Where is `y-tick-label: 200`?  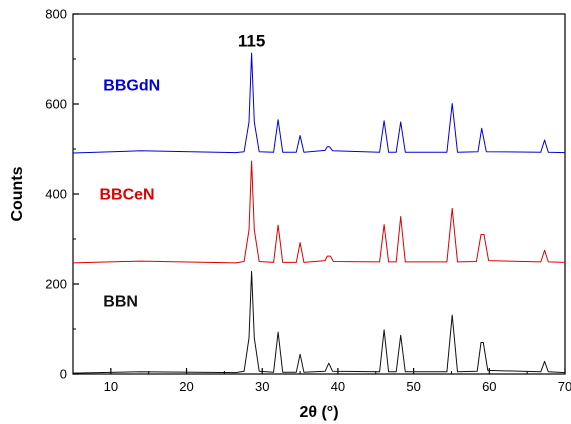
y-tick-label: 200 is located at coordinates (56, 284).